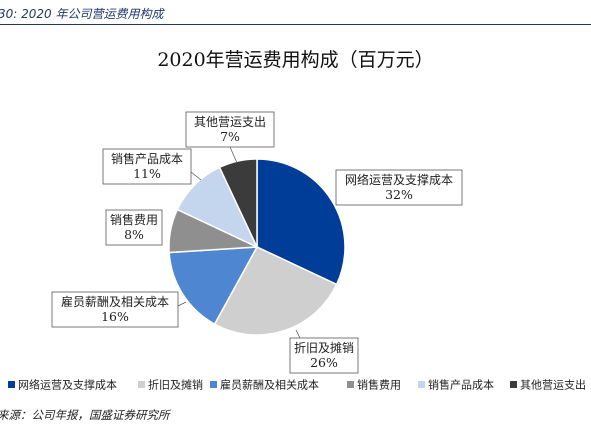  What do you see at coordinates (230, 122) in the screenshot?
I see `slice-label-name: 其他营运支出` at bounding box center [230, 122].